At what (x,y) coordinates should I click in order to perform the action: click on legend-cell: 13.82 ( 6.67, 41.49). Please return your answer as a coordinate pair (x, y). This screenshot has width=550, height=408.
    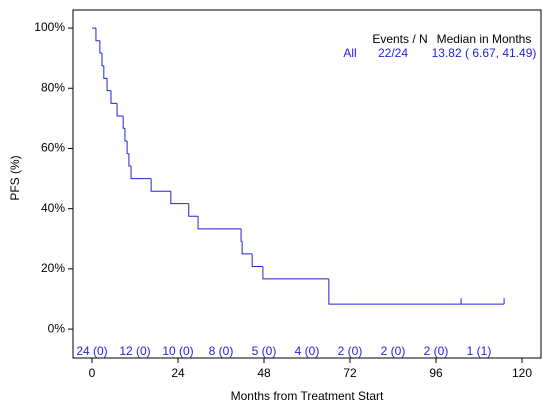
    Looking at the image, I should click on (484, 53).